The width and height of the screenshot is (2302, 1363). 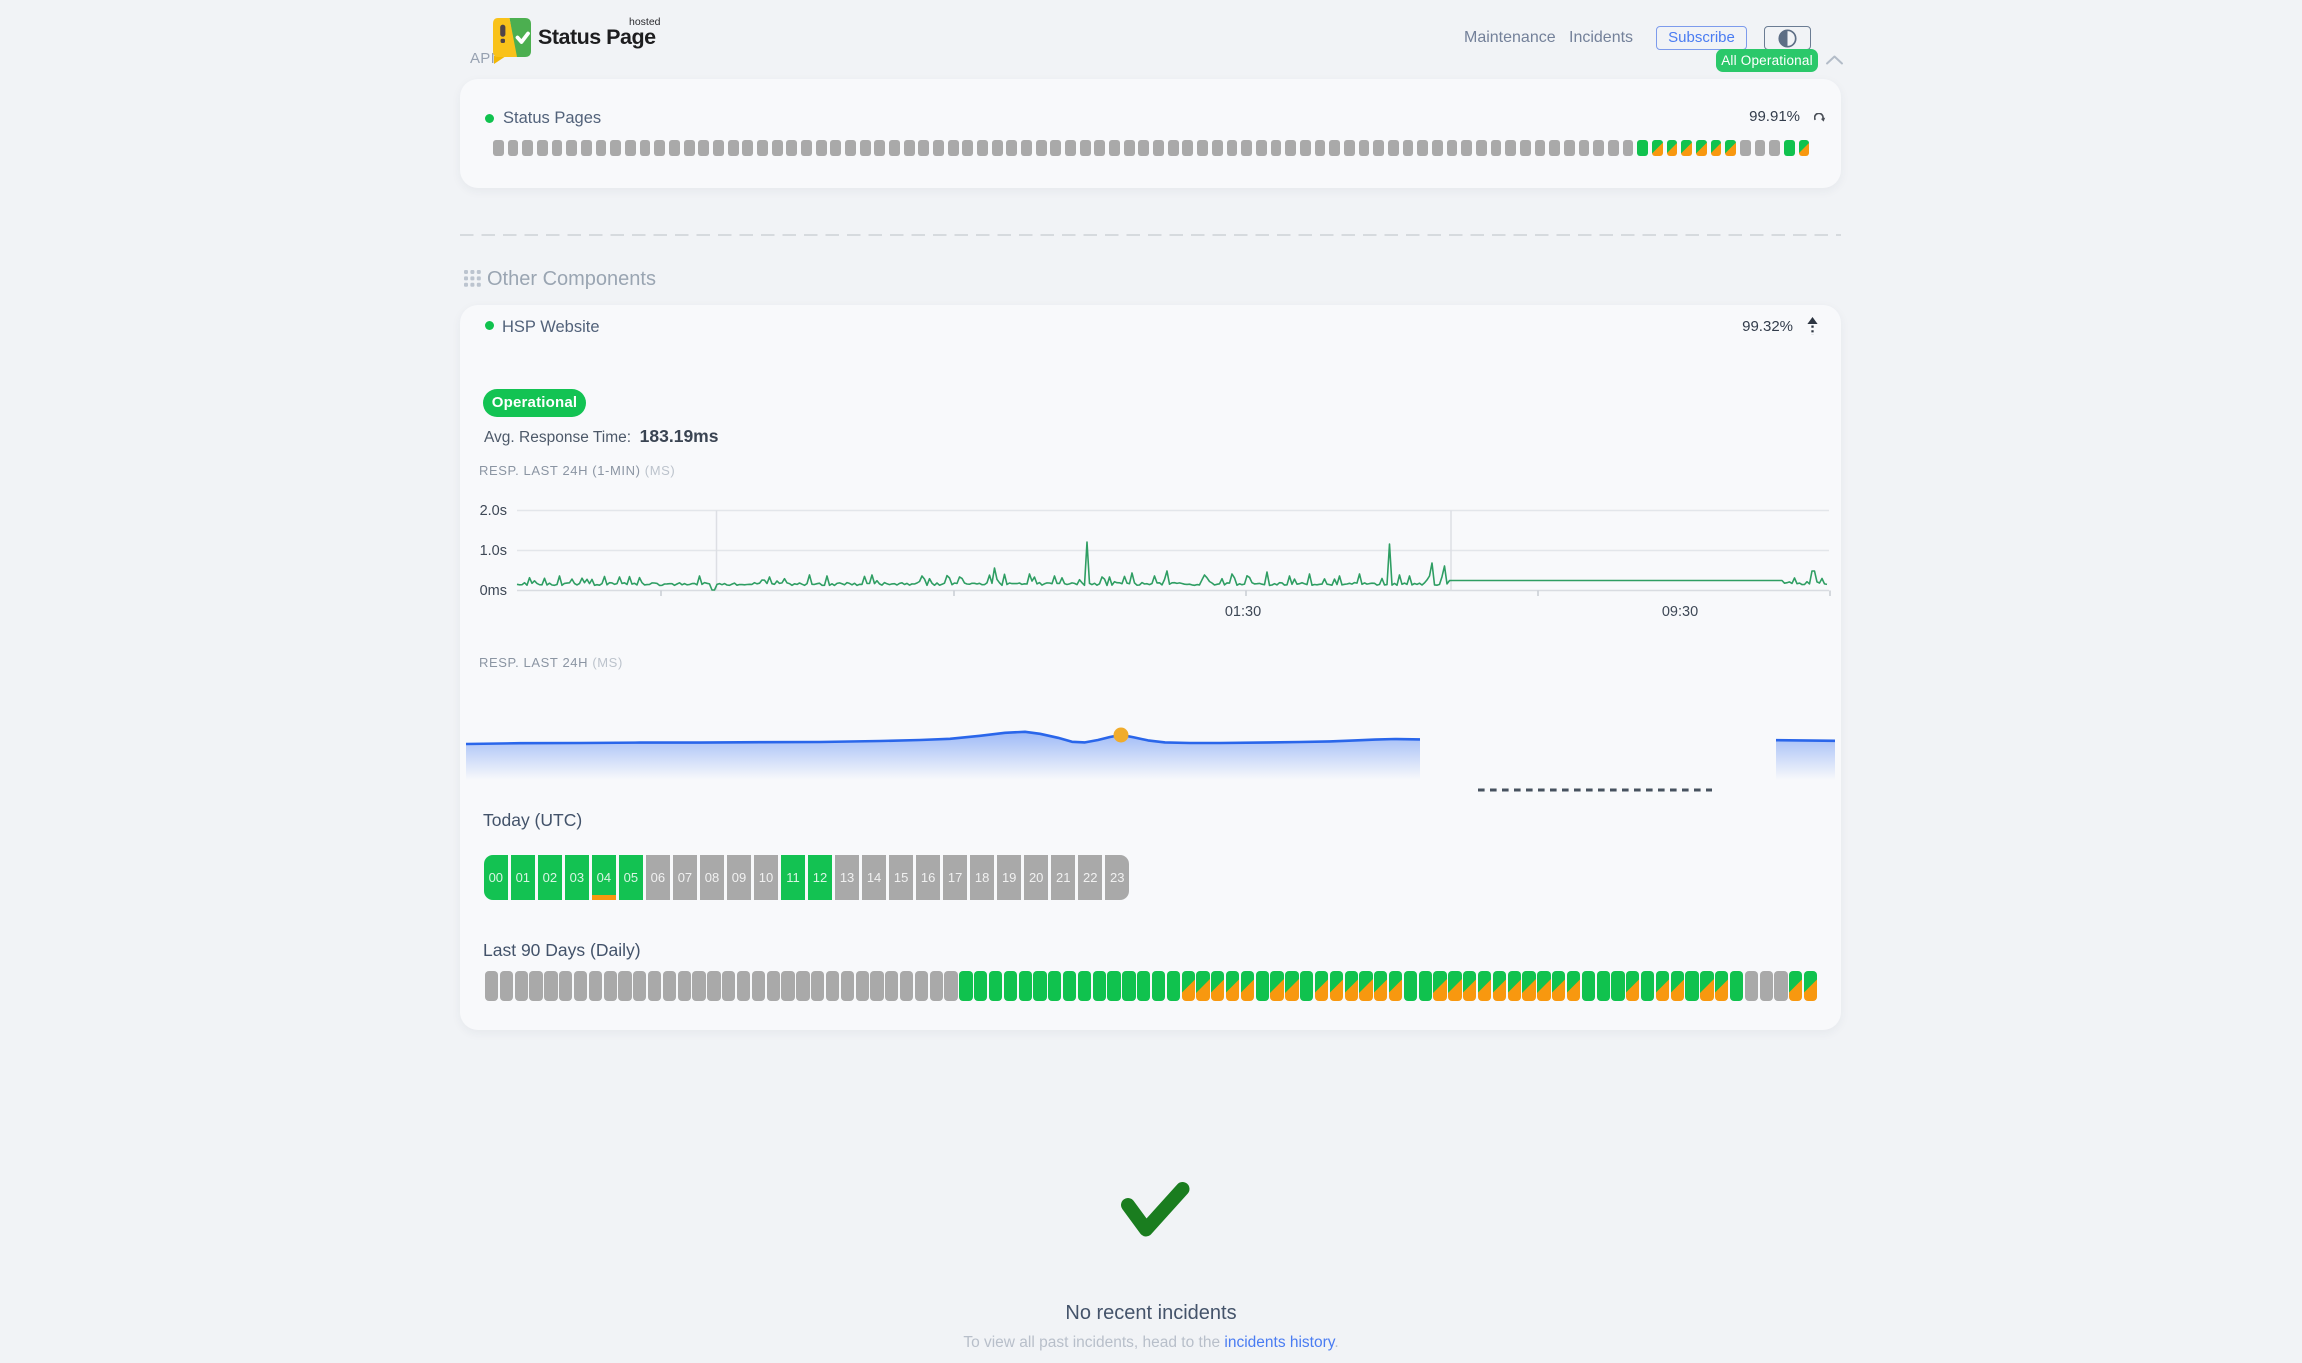 What do you see at coordinates (1243, 612) in the screenshot?
I see `svg-text: 01:30` at bounding box center [1243, 612].